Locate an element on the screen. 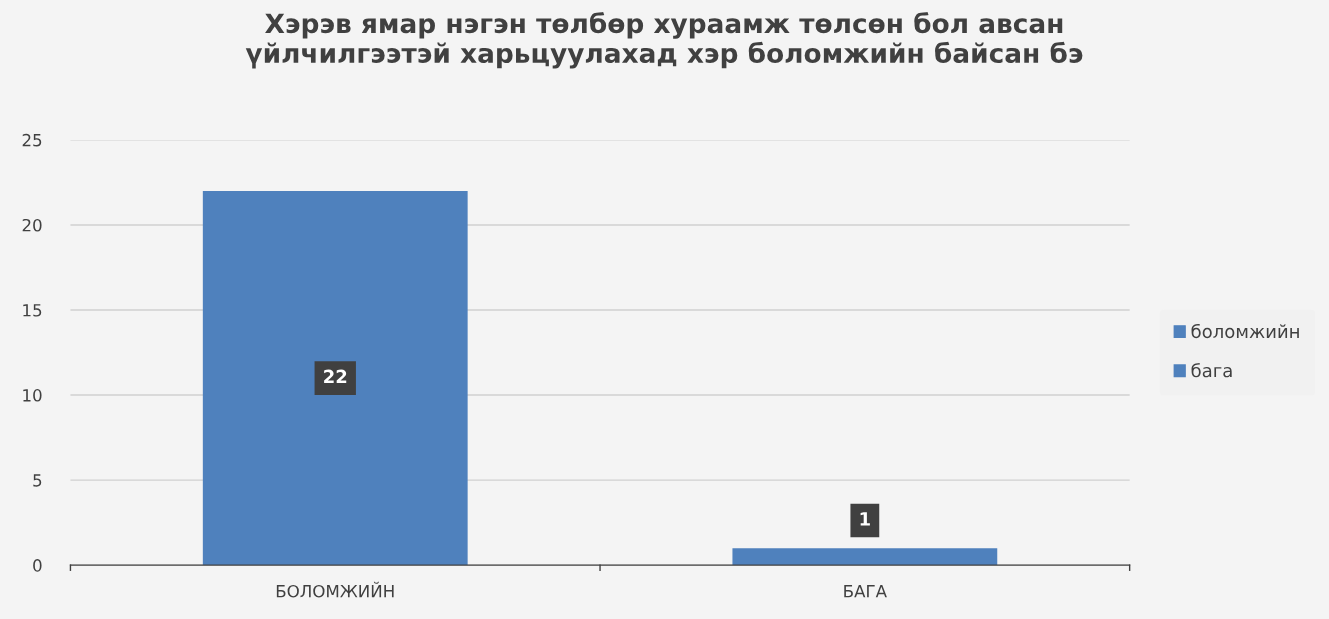  x-tick-label: БАГА is located at coordinates (865, 591).